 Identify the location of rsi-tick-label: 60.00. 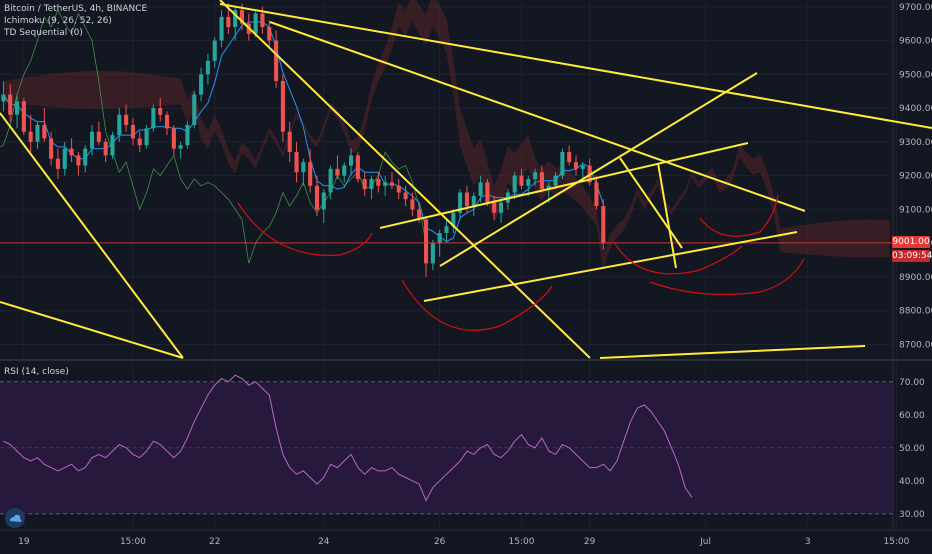
(912, 416).